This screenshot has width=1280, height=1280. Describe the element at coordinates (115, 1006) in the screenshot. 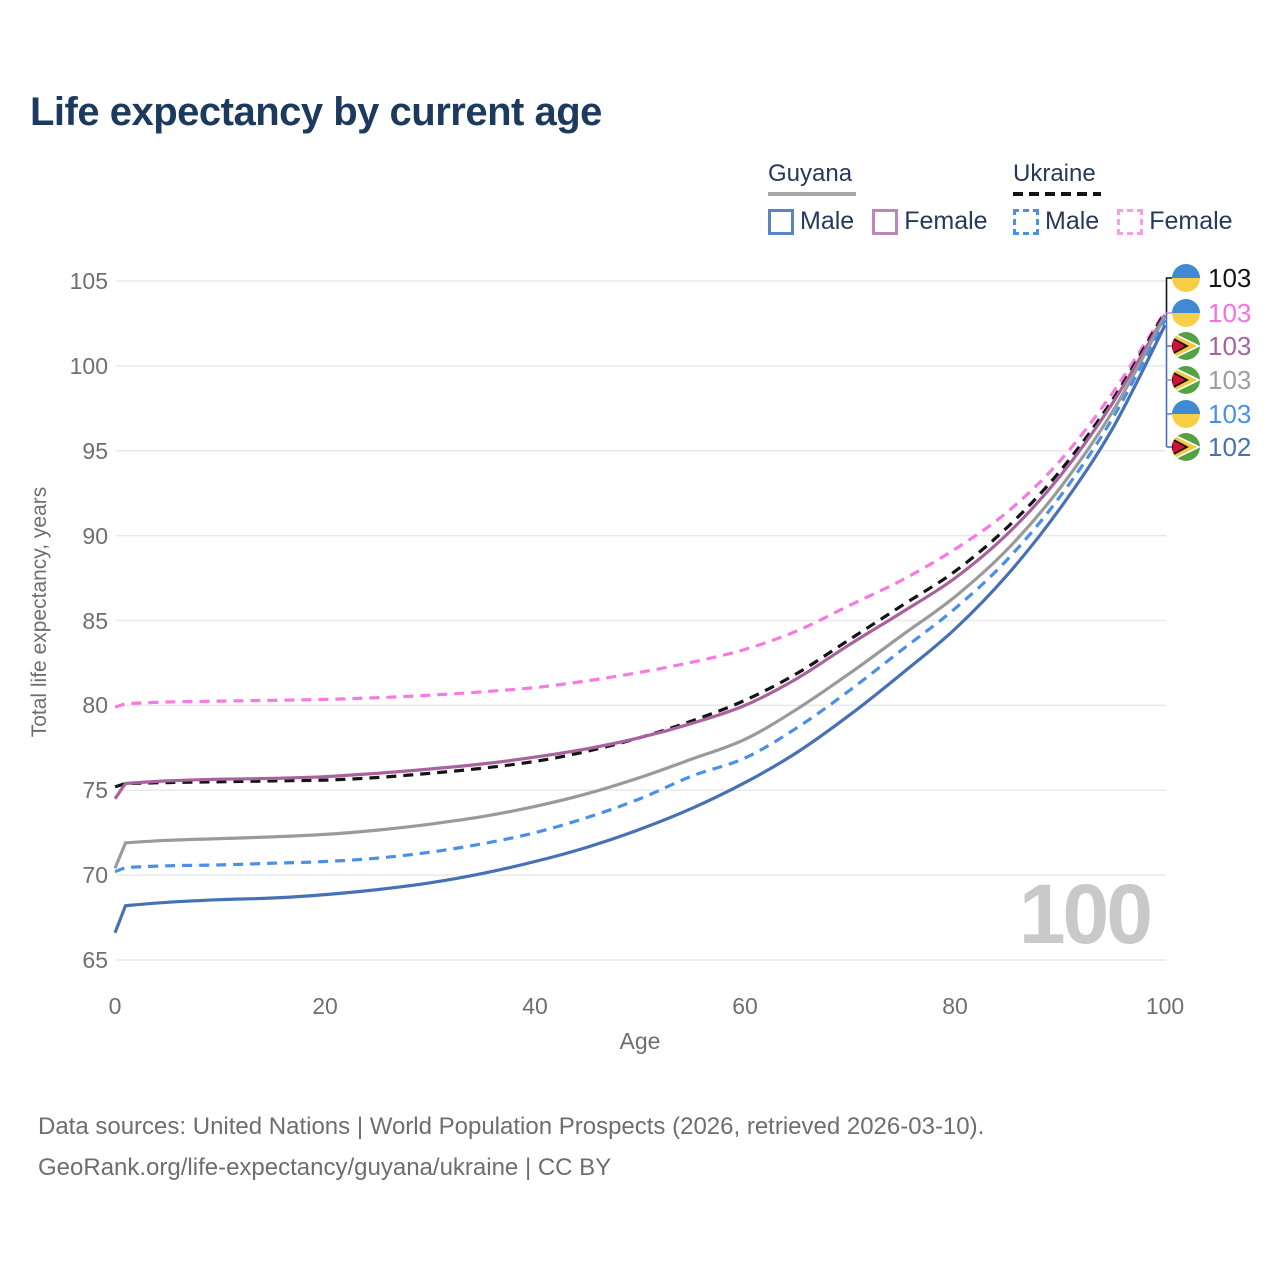

I see `x-tick-0: 0` at that location.